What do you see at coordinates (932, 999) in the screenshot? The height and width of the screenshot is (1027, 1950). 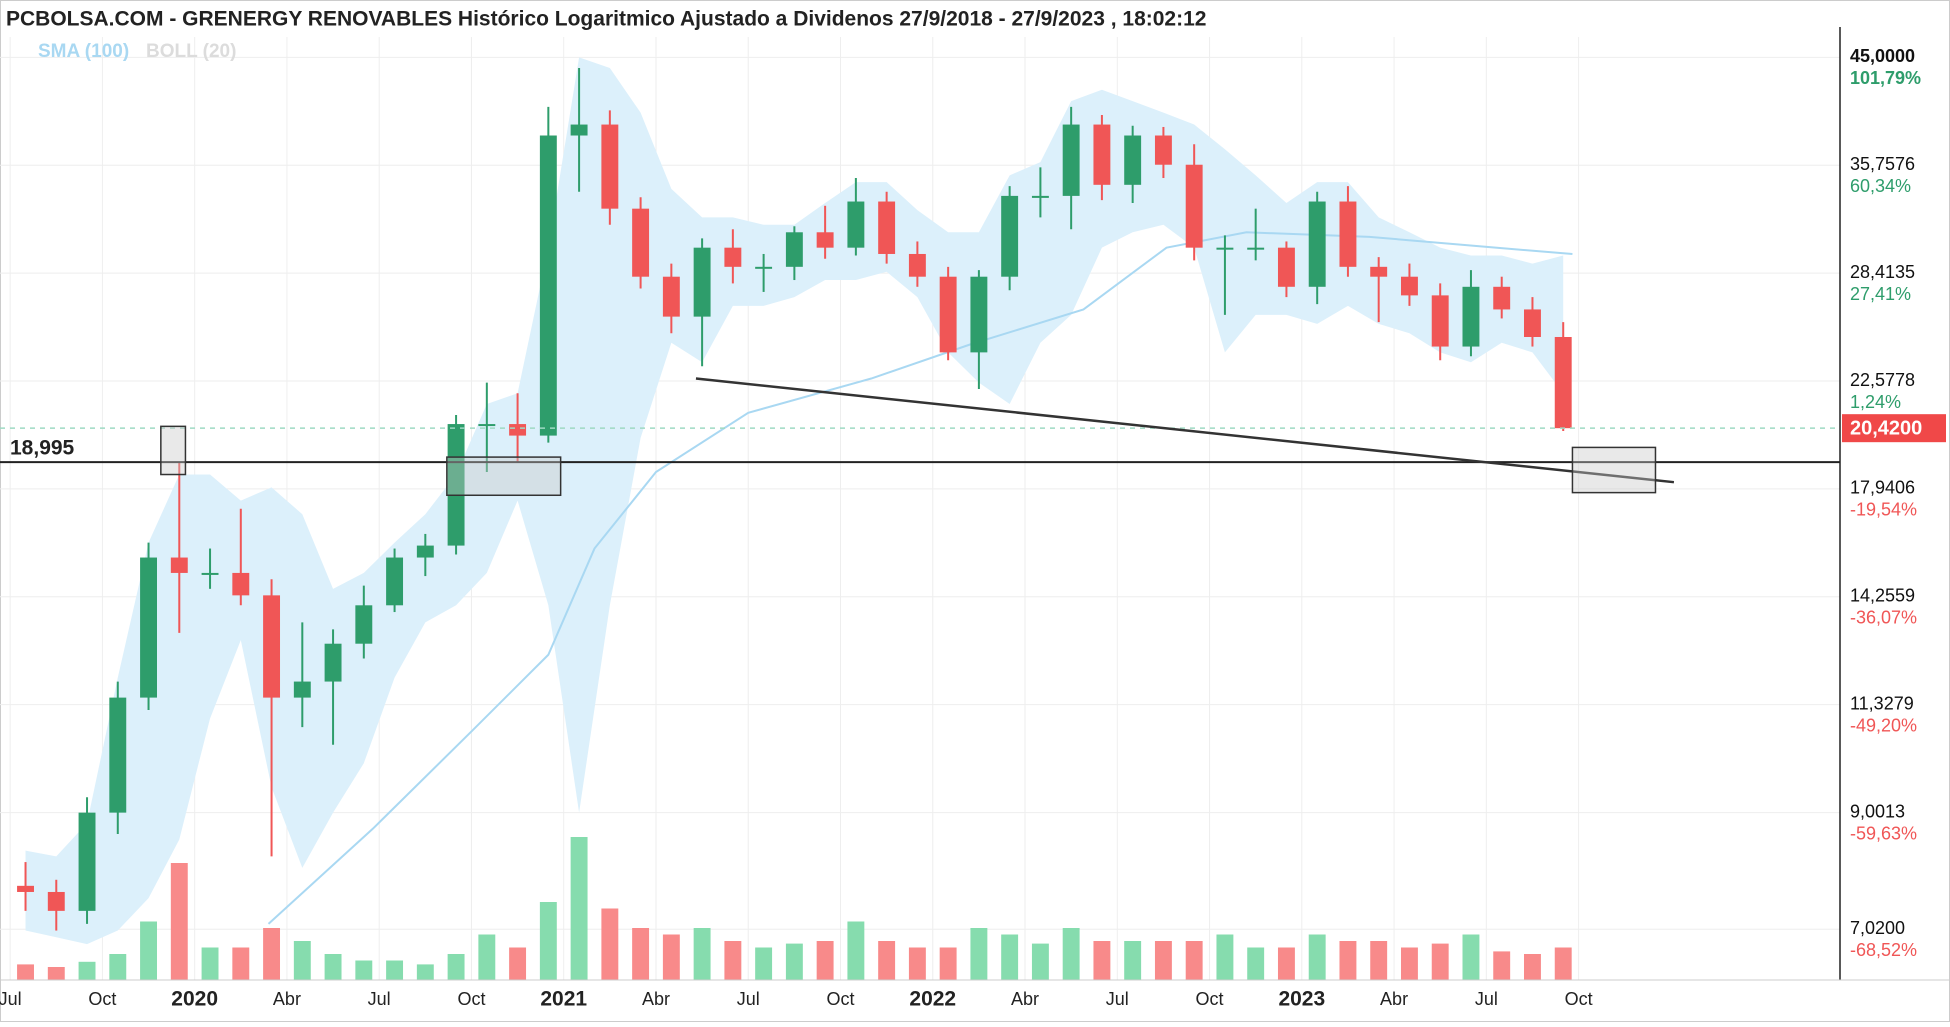 I see `x-tick-label: 2022` at bounding box center [932, 999].